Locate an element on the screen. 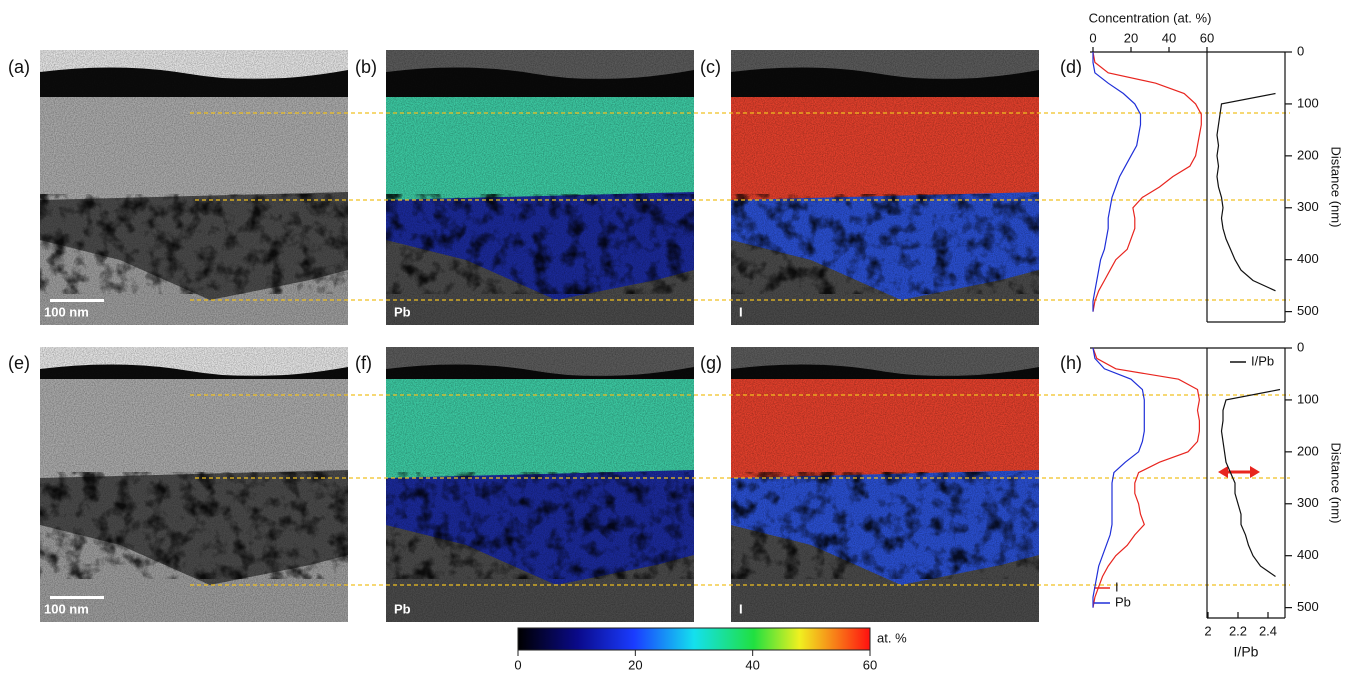 This screenshot has width=1346, height=674. colorbar-tick-label: 20 is located at coordinates (635, 664).